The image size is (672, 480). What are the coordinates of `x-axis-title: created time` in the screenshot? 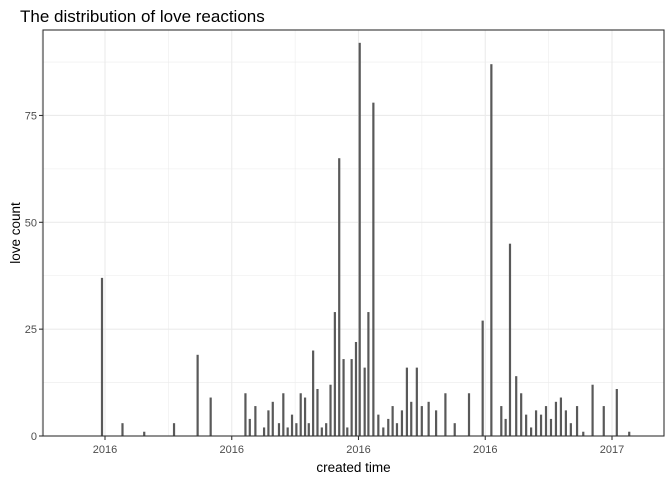 It's located at (353, 467).